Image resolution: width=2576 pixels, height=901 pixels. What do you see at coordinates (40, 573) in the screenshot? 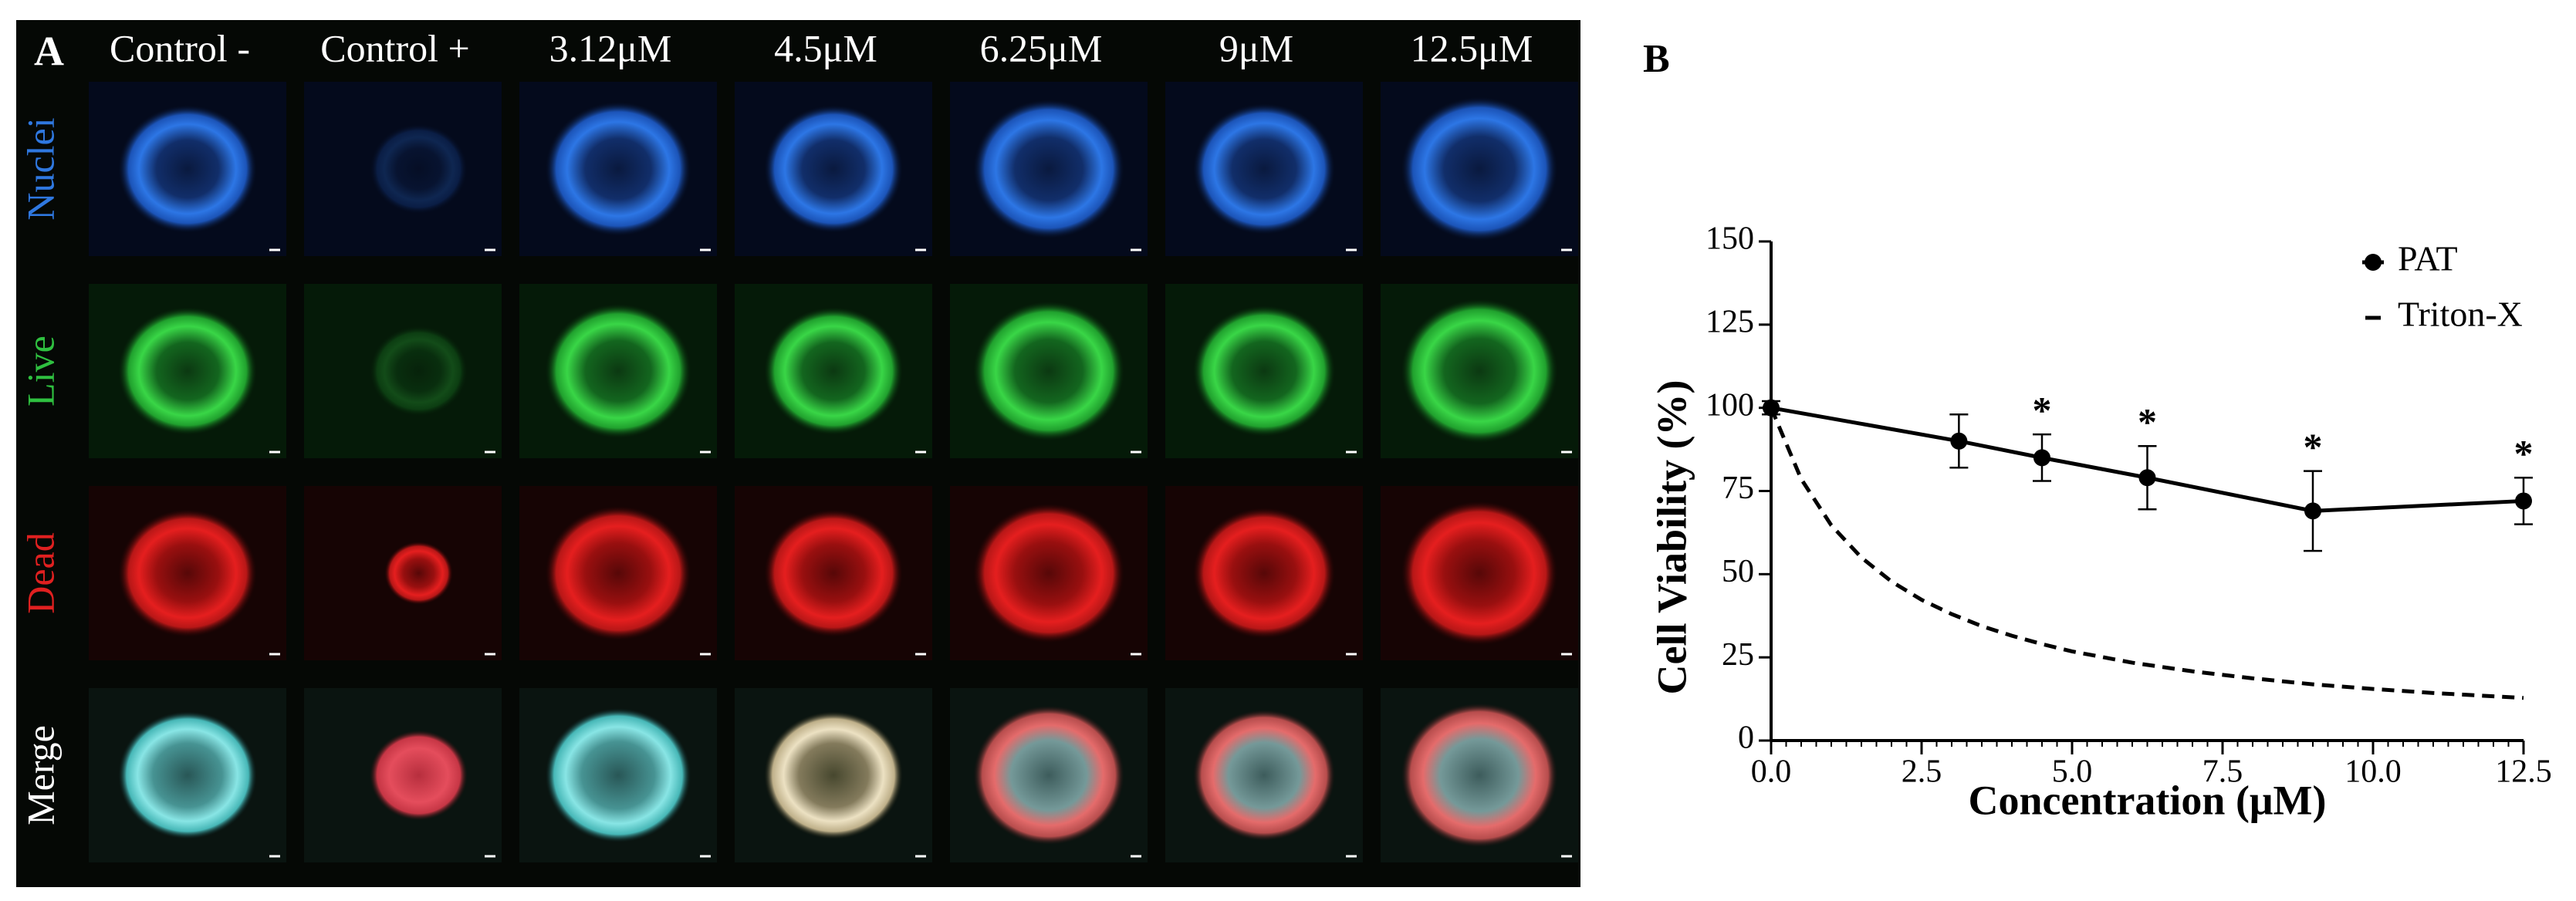
I see `row-label: Dead` at bounding box center [40, 573].